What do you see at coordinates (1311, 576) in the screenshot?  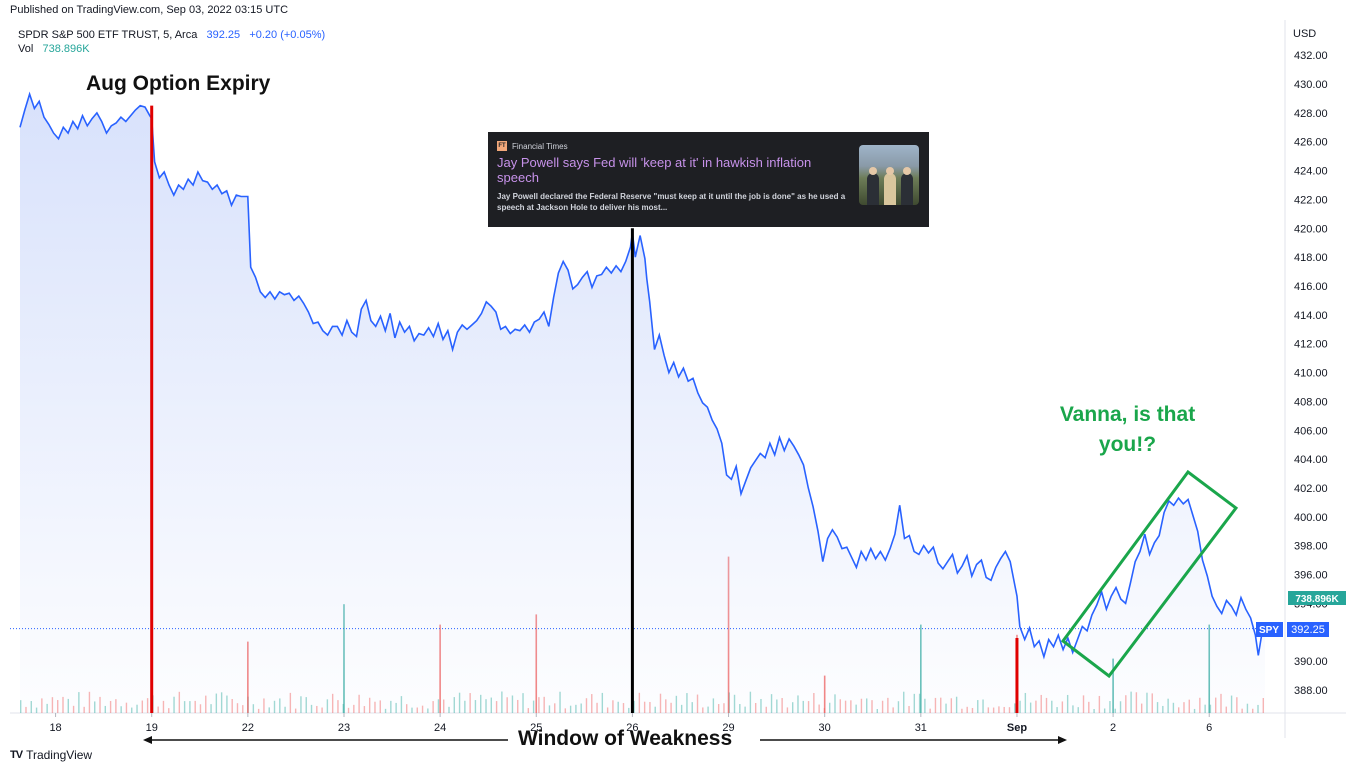 I see `price-axis-tick: 396.00` at bounding box center [1311, 576].